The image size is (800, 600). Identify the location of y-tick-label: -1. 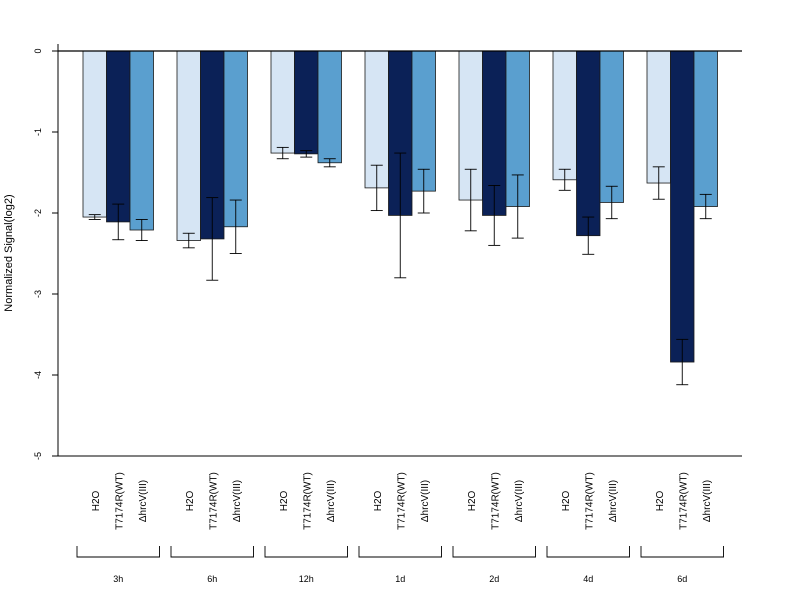
(38, 132).